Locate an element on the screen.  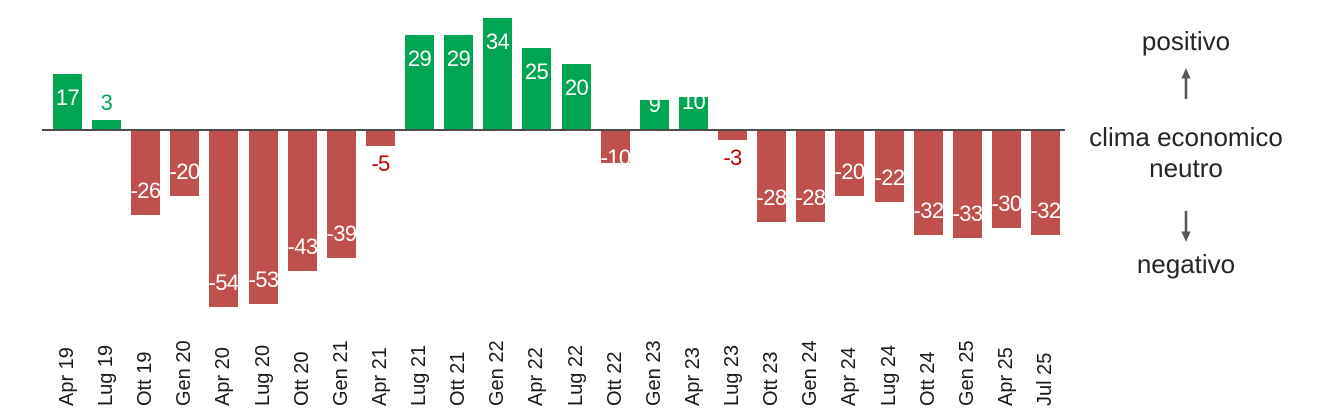
bar-ott-20: -43 is located at coordinates (303, 200).